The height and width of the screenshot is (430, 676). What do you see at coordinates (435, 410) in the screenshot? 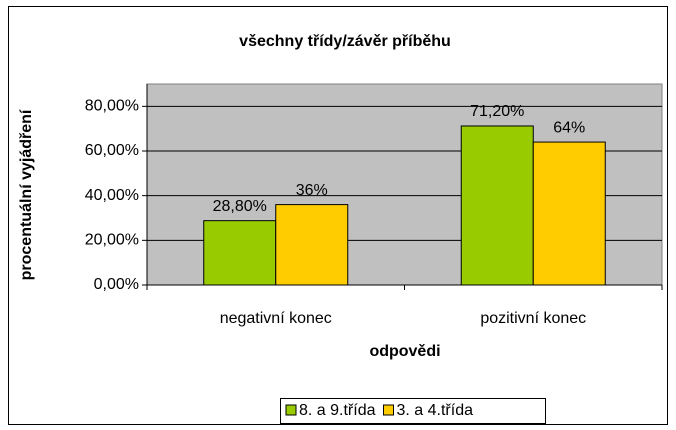
I see `legend-label: 3. a 4.třída` at bounding box center [435, 410].